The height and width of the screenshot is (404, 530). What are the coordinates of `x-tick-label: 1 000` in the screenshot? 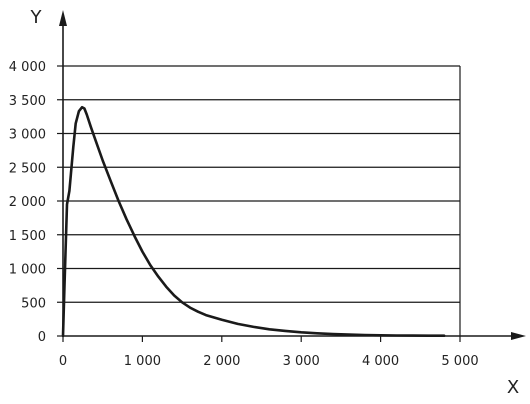 It's located at (142, 361).